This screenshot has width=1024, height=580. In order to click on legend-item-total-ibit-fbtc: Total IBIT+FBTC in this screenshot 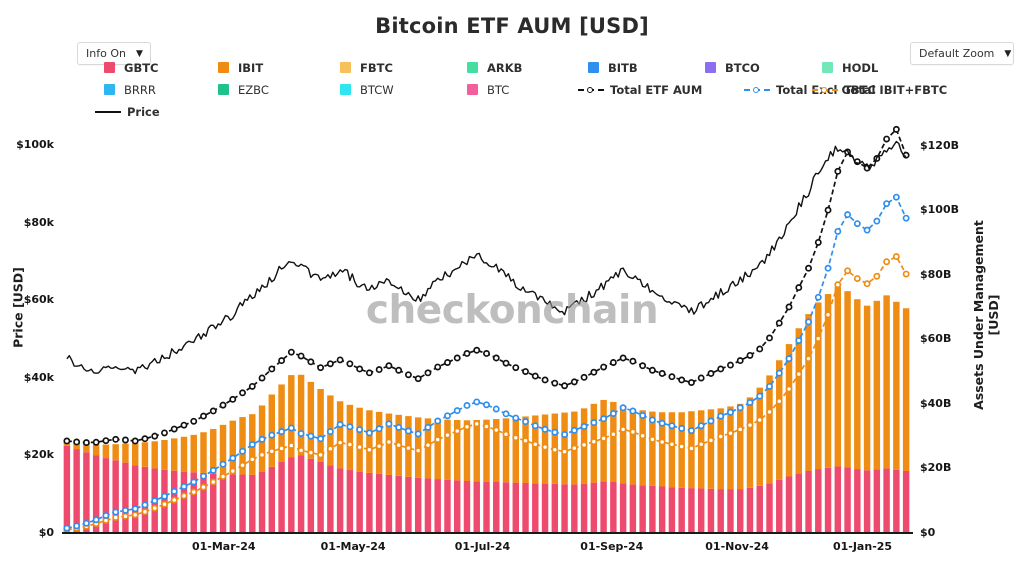, I will do `click(879, 89)`.